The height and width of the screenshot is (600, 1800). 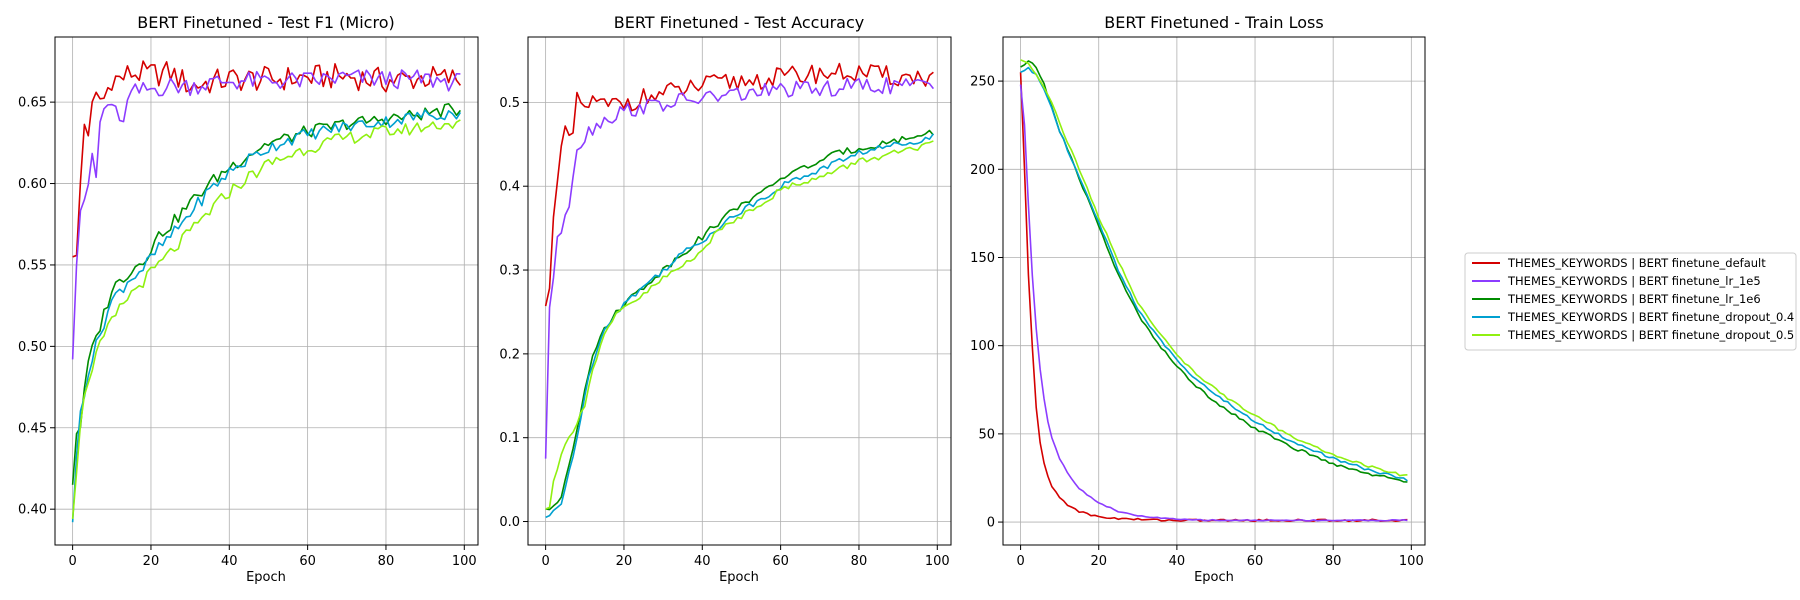 I want to click on legend-entry: THEMES_KEYWORDS | BERT finetune_lr_1e5, so click(x=1616, y=281).